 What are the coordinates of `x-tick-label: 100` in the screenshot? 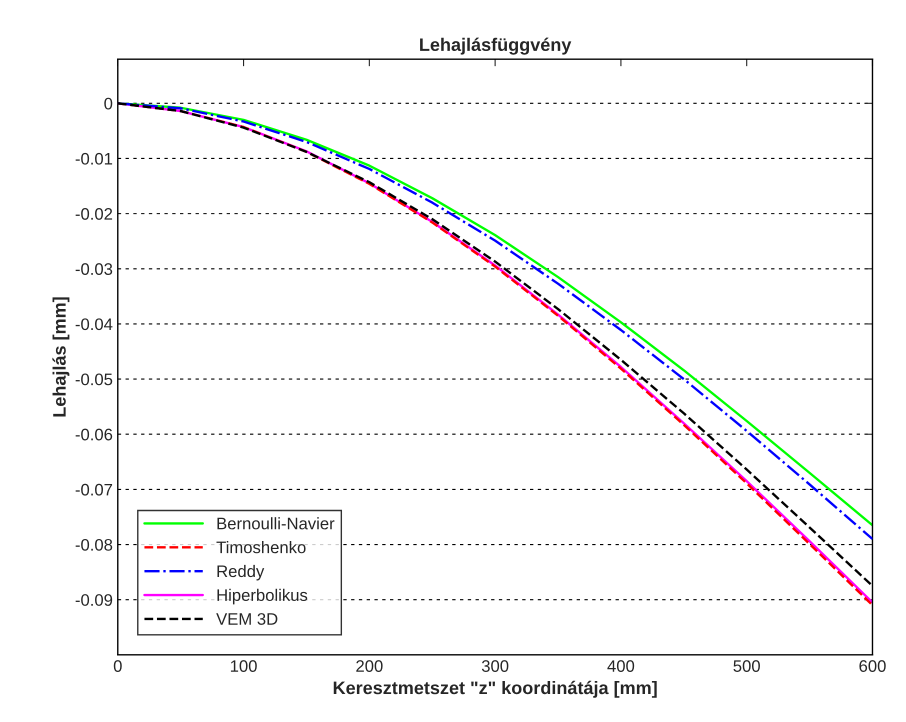 It's located at (243, 666).